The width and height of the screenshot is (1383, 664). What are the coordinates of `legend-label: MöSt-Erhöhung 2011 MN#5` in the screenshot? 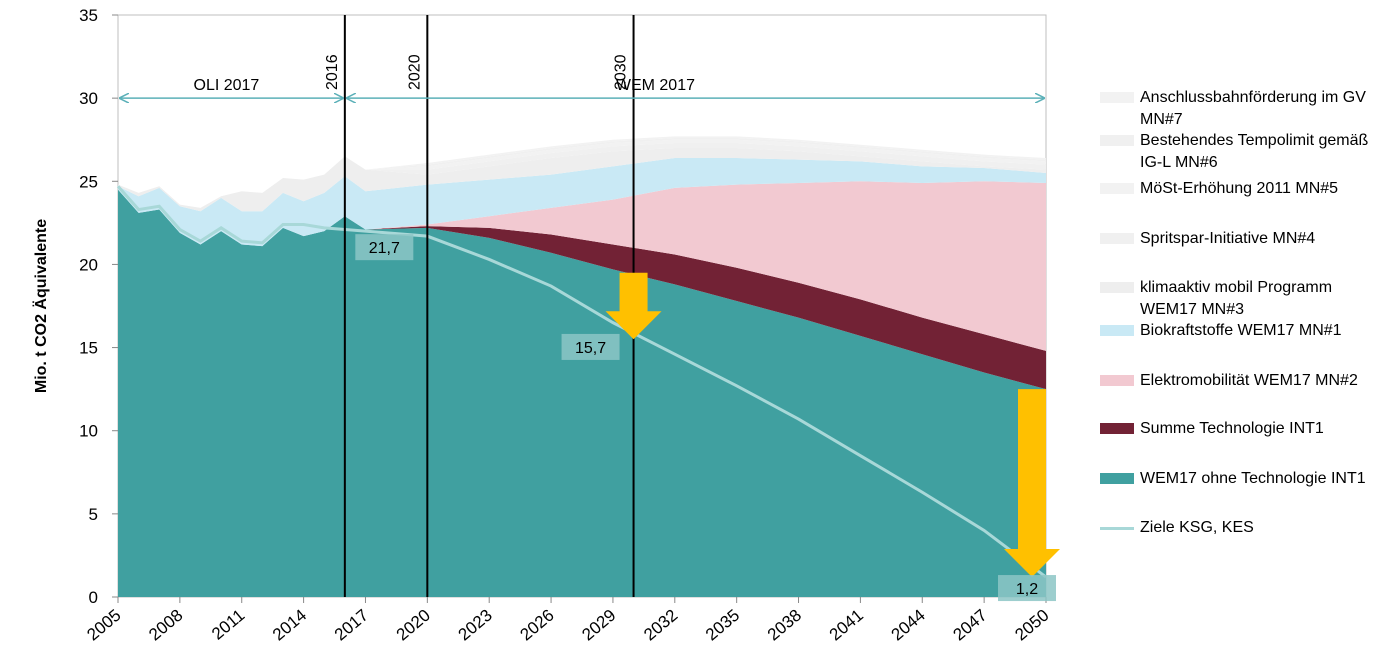 It's located at (1239, 188).